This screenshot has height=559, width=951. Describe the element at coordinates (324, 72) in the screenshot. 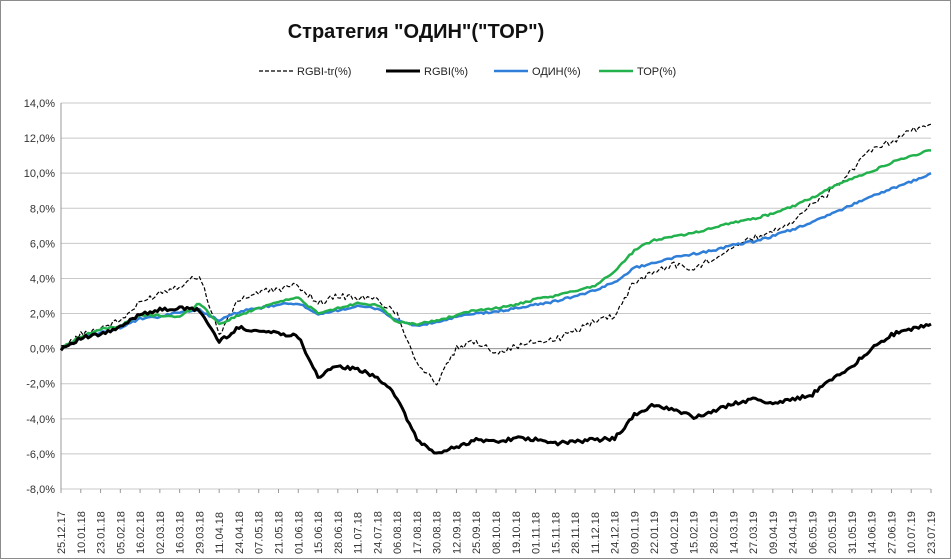

I see `legend-label: RGBI-tr(%)` at that location.